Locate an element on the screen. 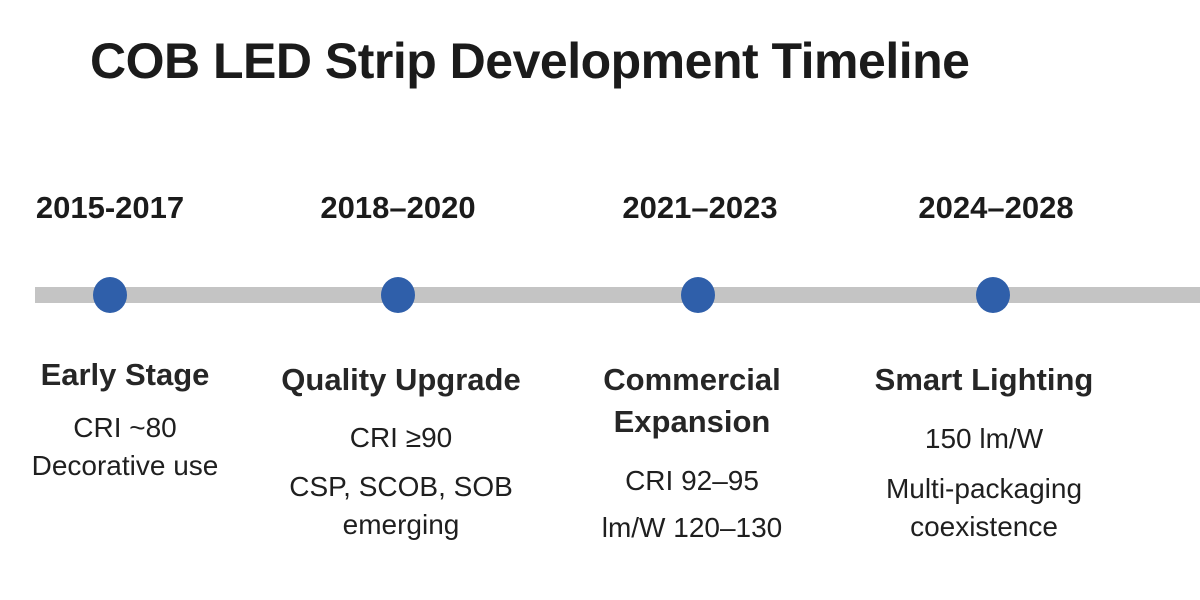 This screenshot has width=1200, height=600. page-title: COB LED Strip Development Timeline is located at coordinates (530, 61).